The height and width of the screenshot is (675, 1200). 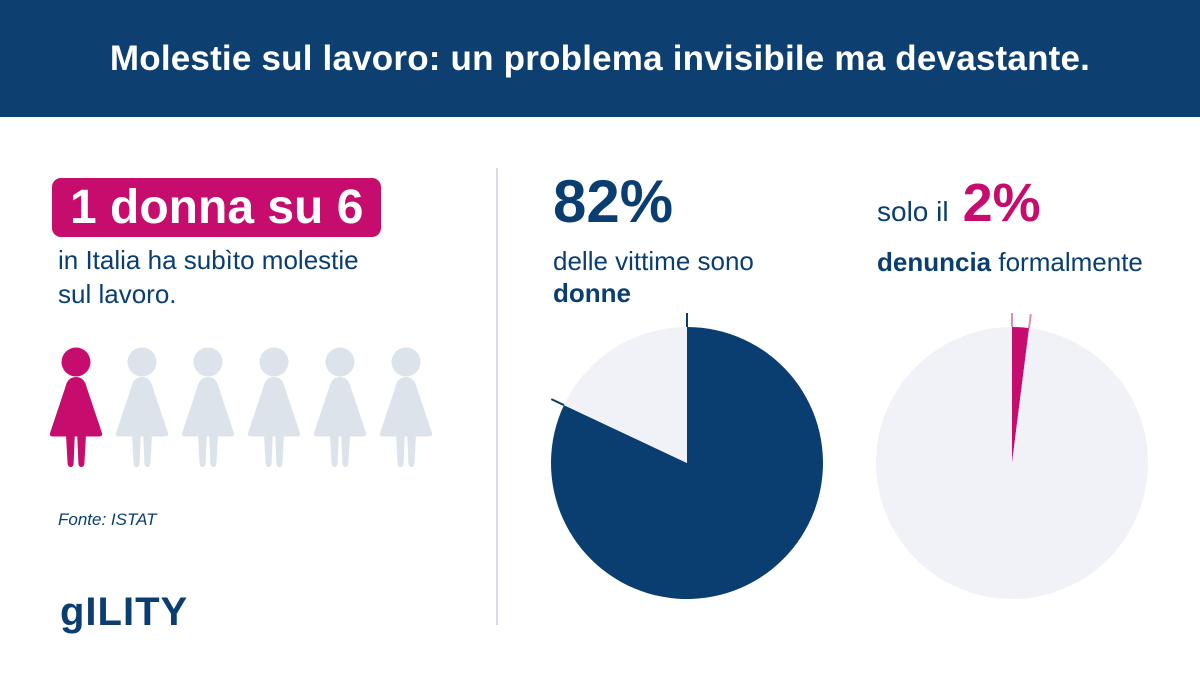 What do you see at coordinates (208, 277) in the screenshot?
I see `stat-subtitle: in Italia ha subìto molestie sul lavoro.` at bounding box center [208, 277].